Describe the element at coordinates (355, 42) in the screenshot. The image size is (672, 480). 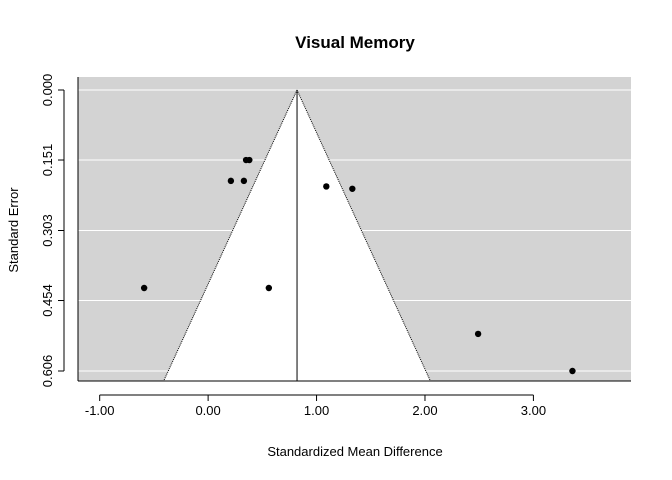
I see `chart-title: Visual Memory` at that location.